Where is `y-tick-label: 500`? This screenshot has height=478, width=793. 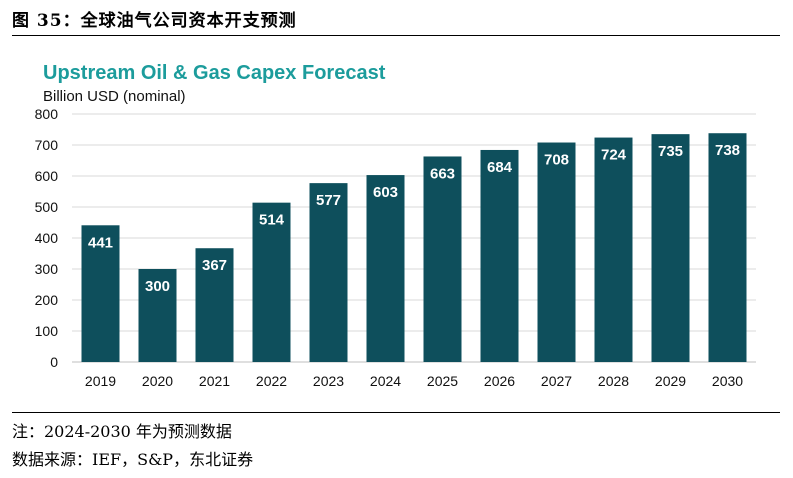 y-tick-label: 500 is located at coordinates (47, 207).